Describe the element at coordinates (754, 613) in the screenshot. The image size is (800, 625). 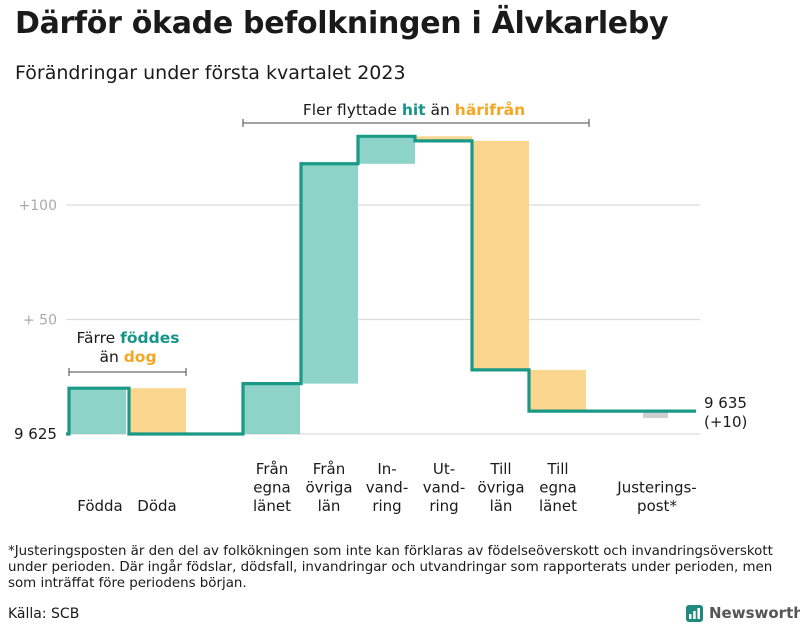
I see `logo-text: Newsworthy` at that location.